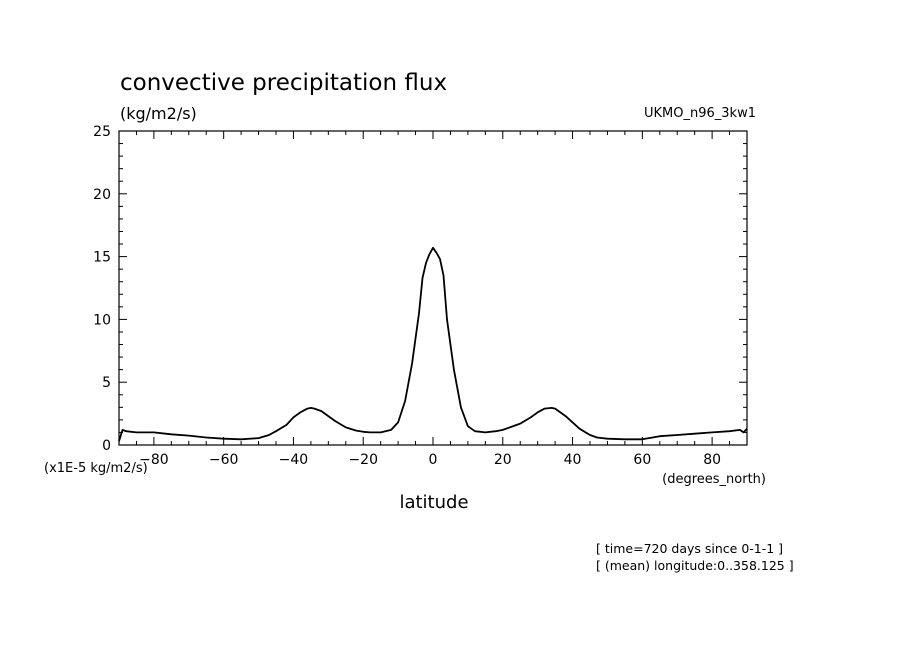  I want to click on model-label: UKMO_n96_3kw1, so click(700, 113).